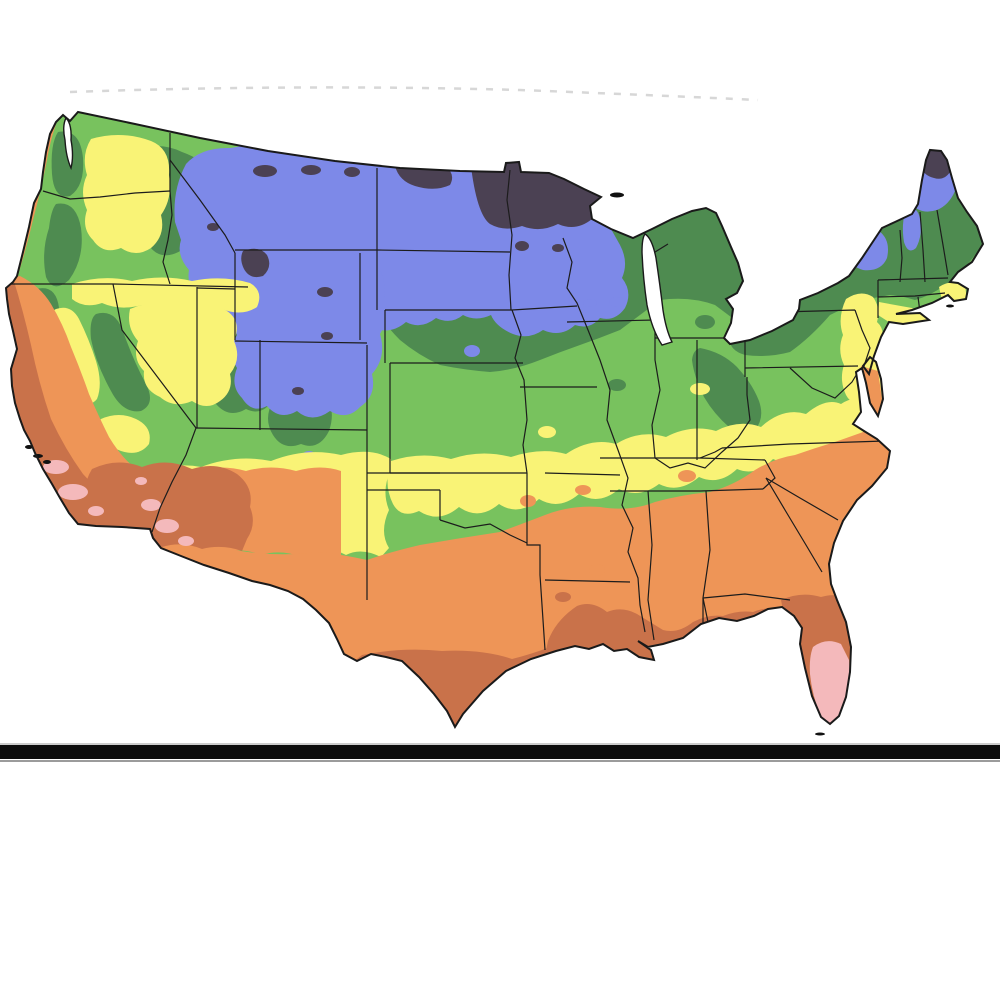  I want to click on puget-sound, so click(68, 143).